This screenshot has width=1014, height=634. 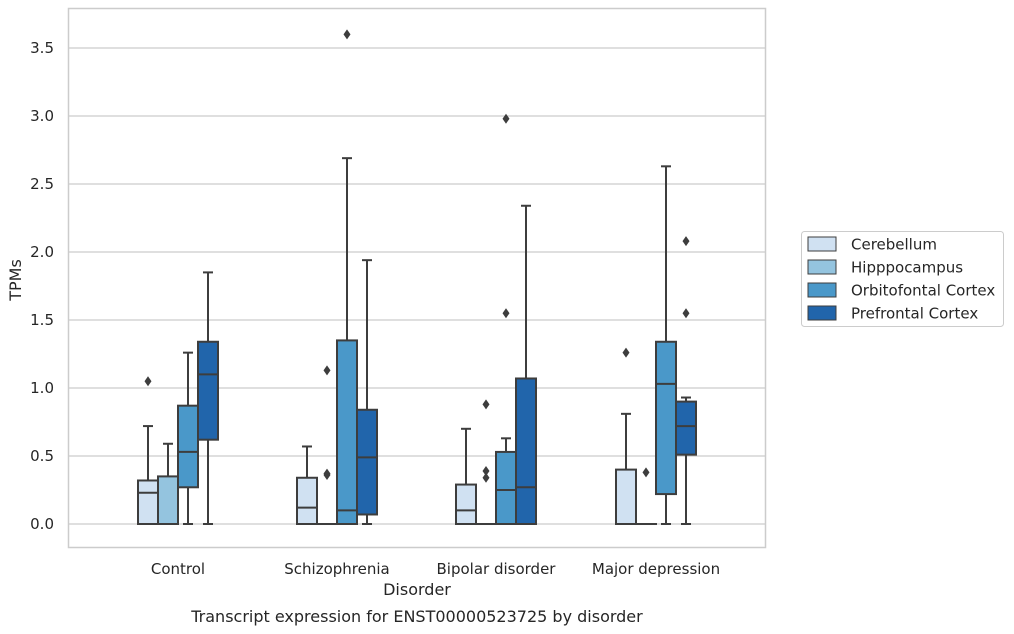 I want to click on x-tick-label: Control, so click(x=178, y=569).